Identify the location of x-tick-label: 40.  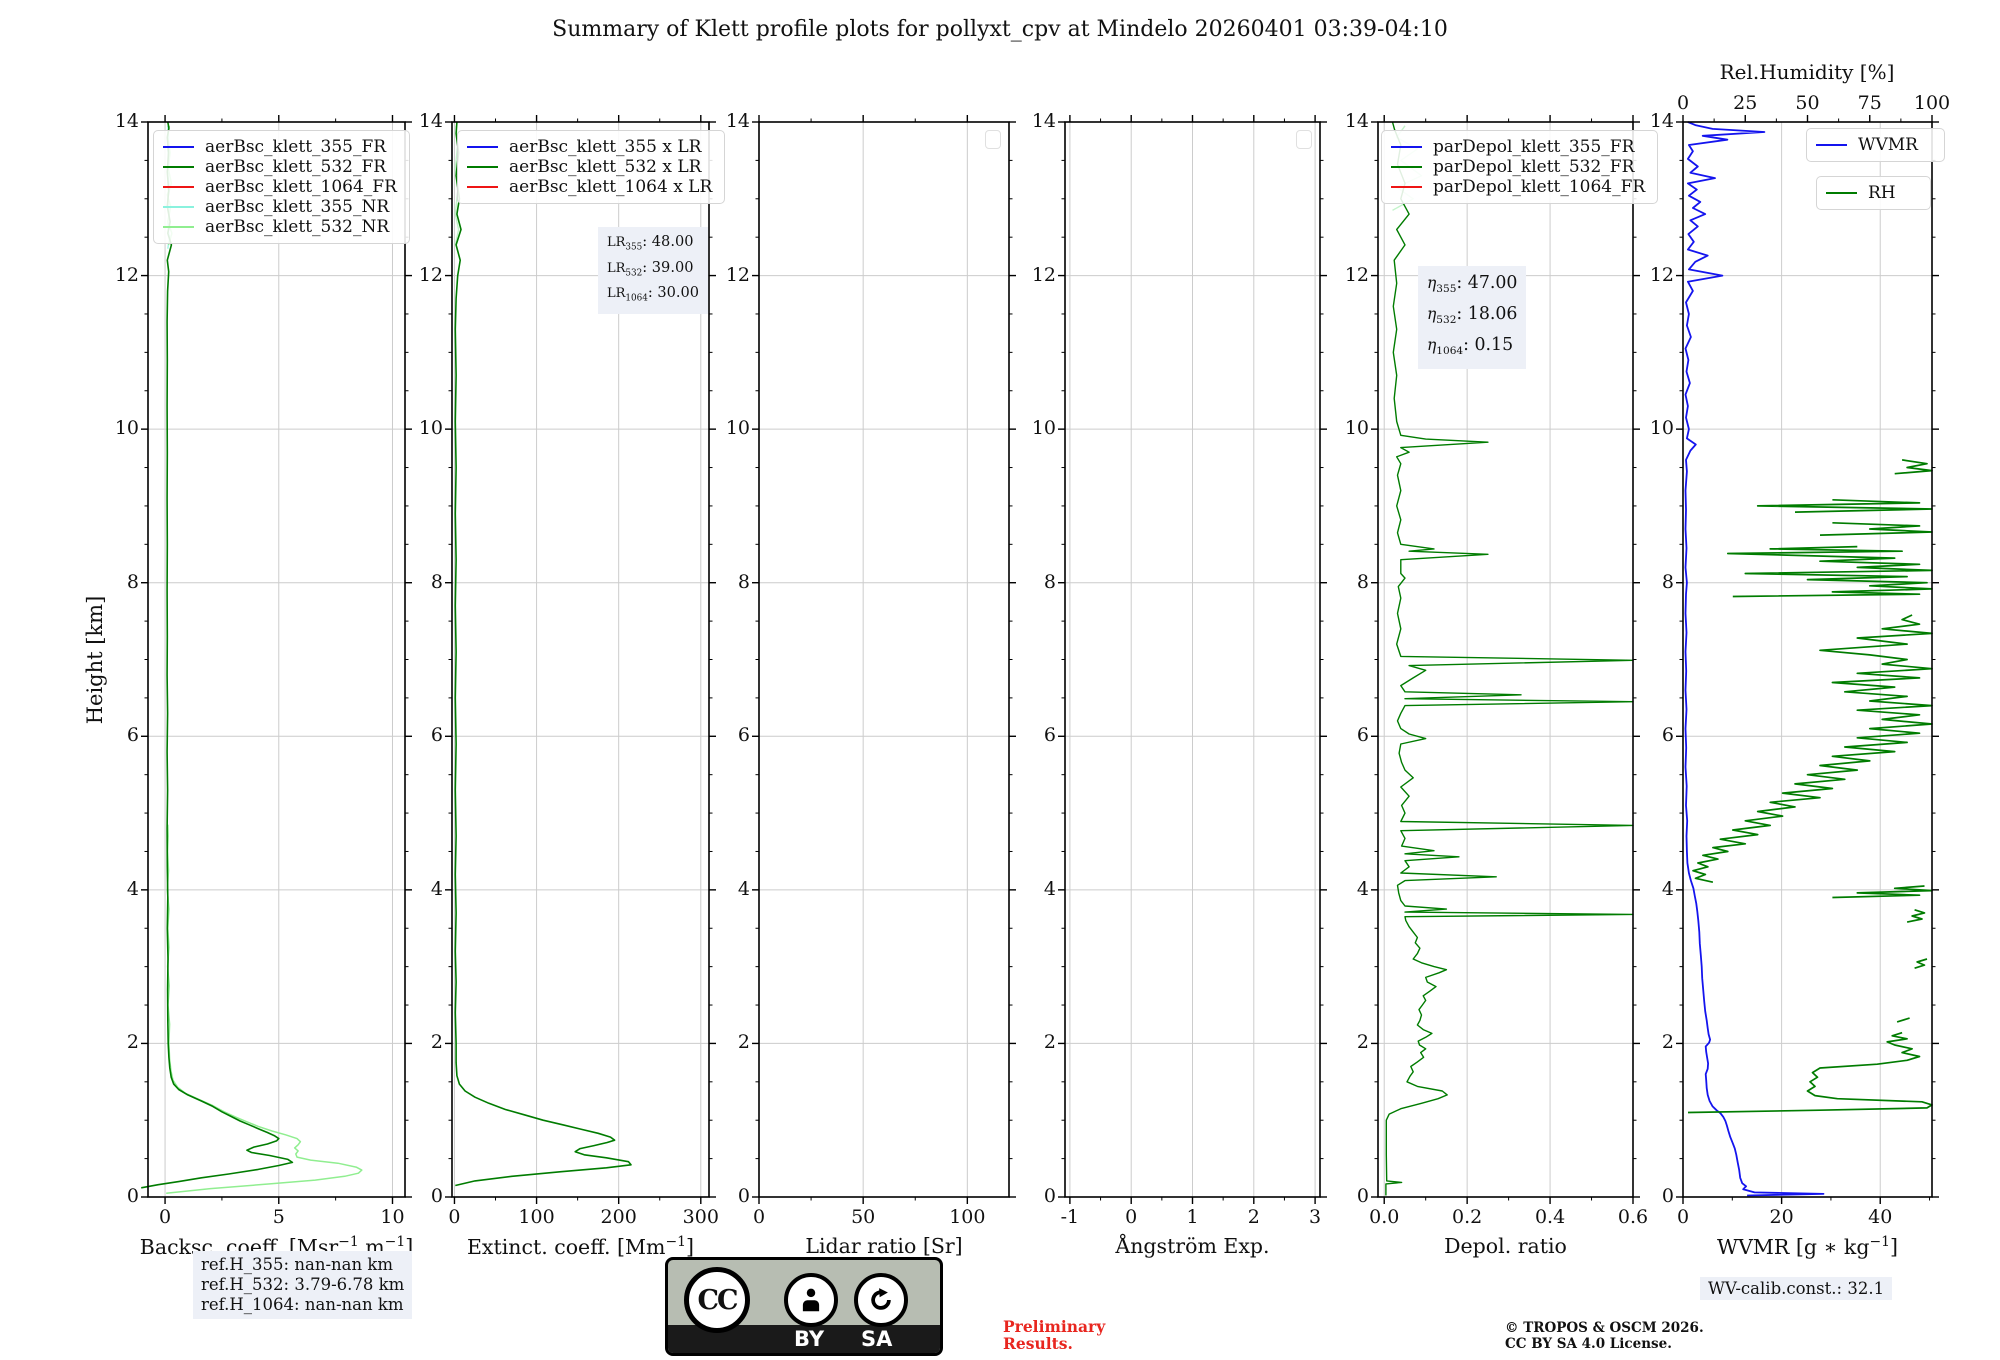
(1880, 1217).